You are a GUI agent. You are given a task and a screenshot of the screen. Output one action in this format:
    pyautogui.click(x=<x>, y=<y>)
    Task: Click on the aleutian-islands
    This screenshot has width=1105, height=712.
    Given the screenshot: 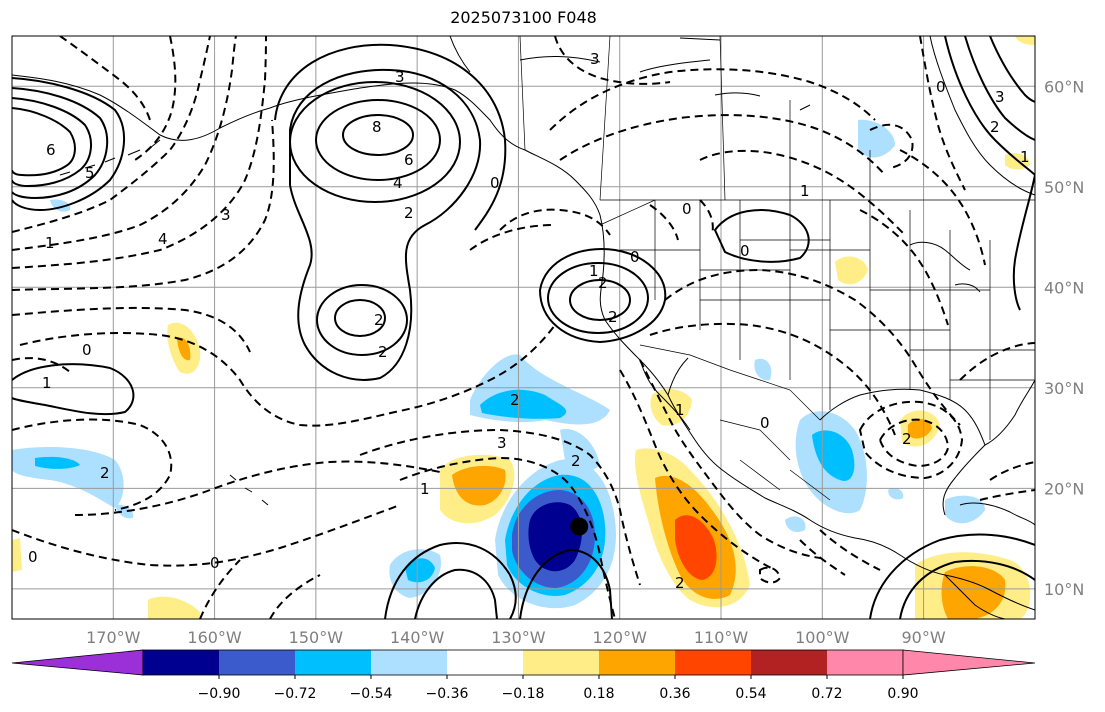 What is the action you would take?
    pyautogui.click(x=110, y=157)
    